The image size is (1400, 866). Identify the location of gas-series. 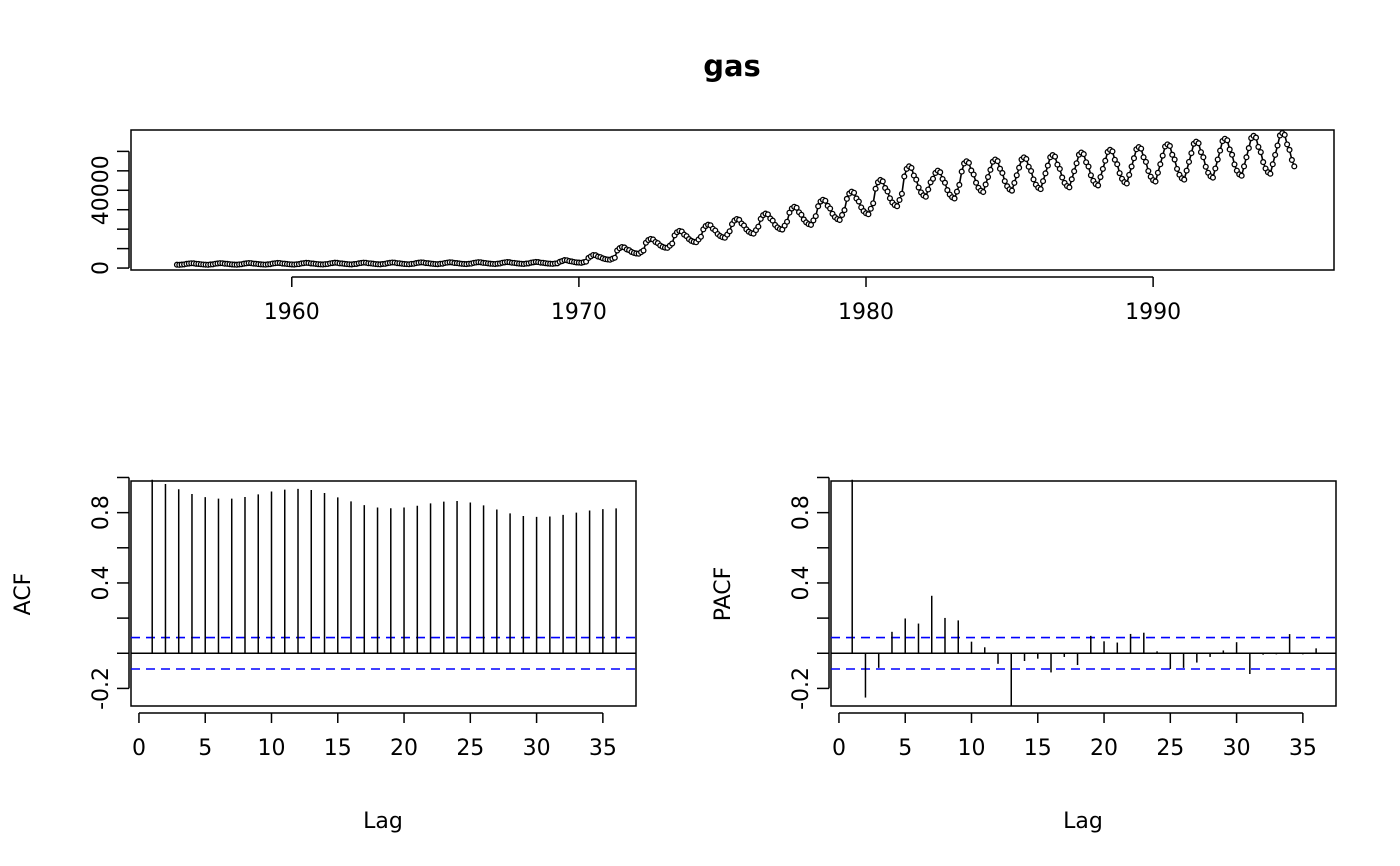
(735, 199).